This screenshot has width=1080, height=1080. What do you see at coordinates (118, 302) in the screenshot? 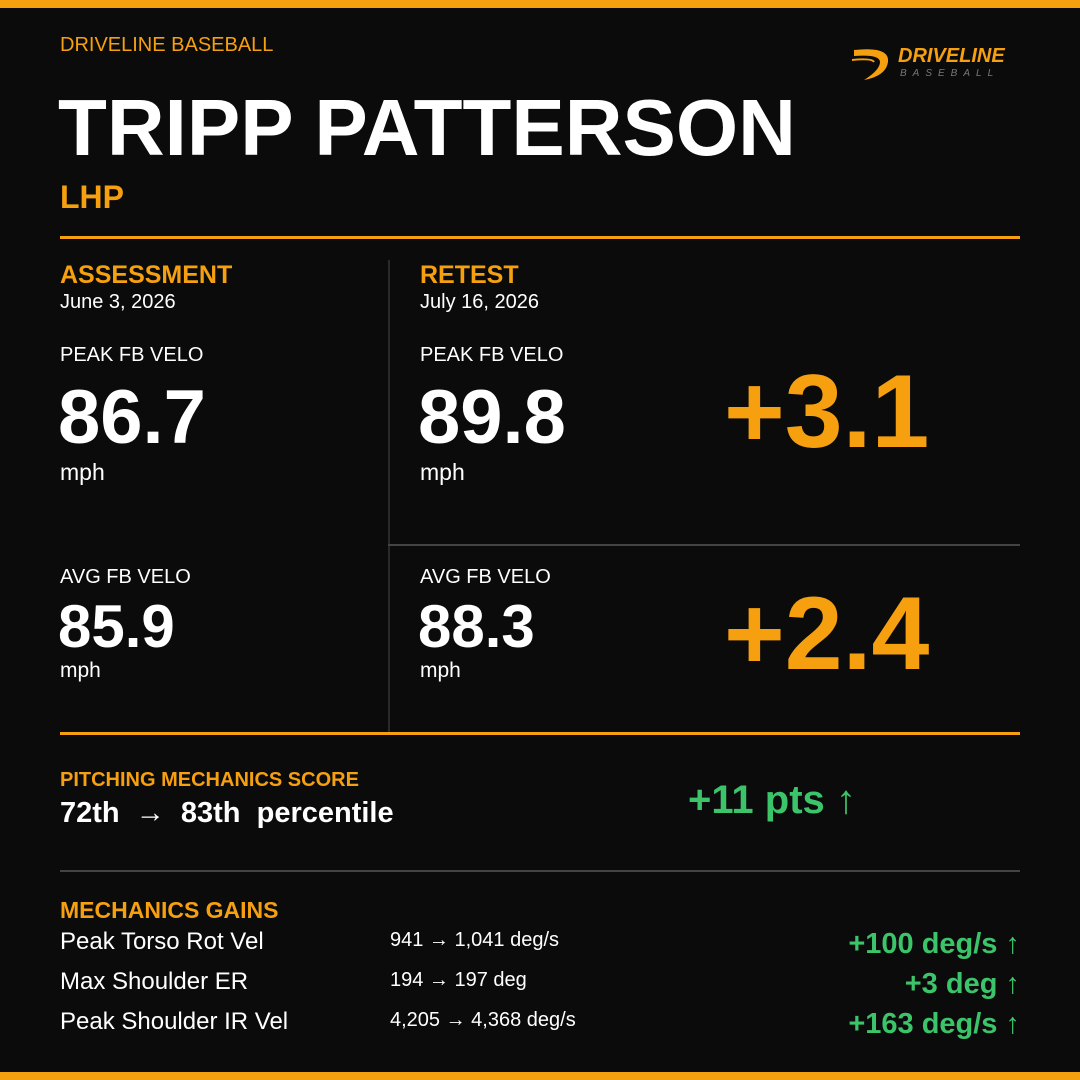
I see `column-date: June 3, 2026` at bounding box center [118, 302].